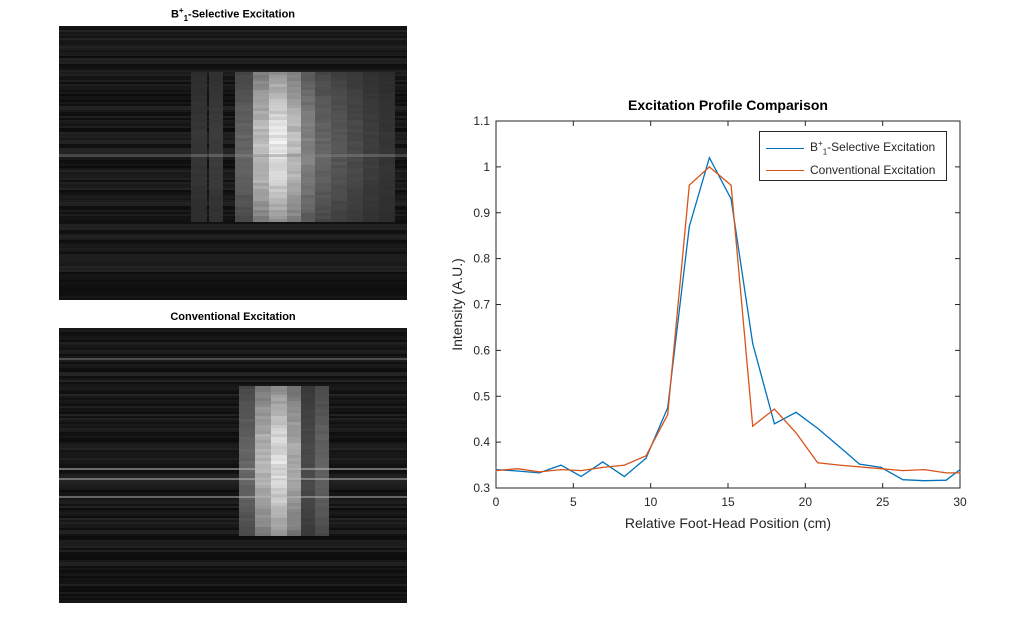  I want to click on x-tick-label: 30, so click(960, 502).